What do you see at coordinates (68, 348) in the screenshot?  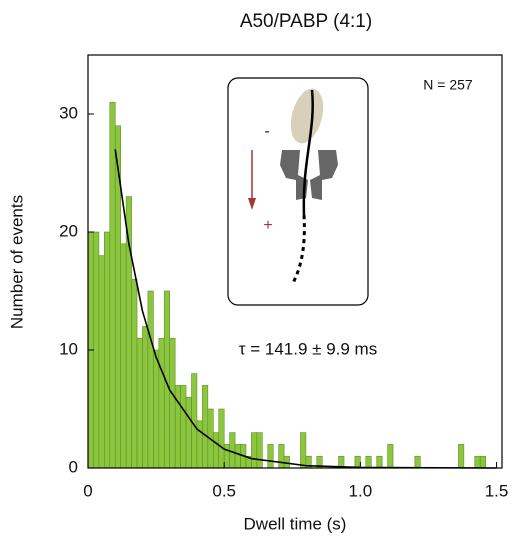 I see `y-tick-label: 10` at bounding box center [68, 348].